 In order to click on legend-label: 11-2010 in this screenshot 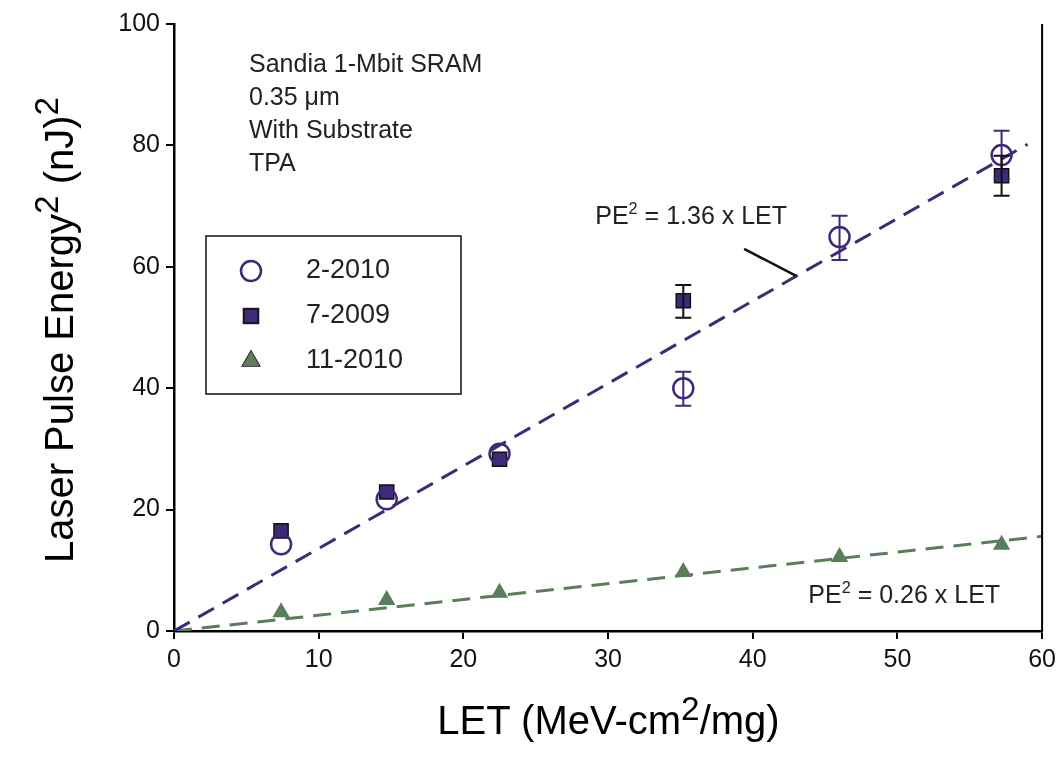, I will do `click(355, 359)`.